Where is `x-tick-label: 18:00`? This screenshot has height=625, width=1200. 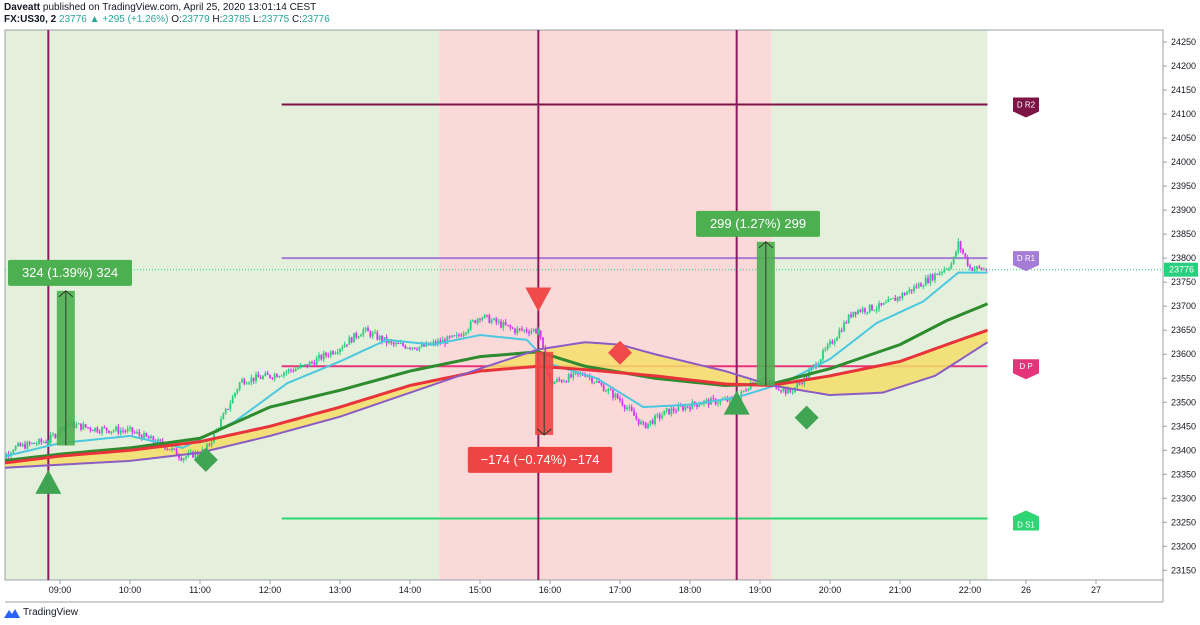 x-tick-label: 18:00 is located at coordinates (690, 590).